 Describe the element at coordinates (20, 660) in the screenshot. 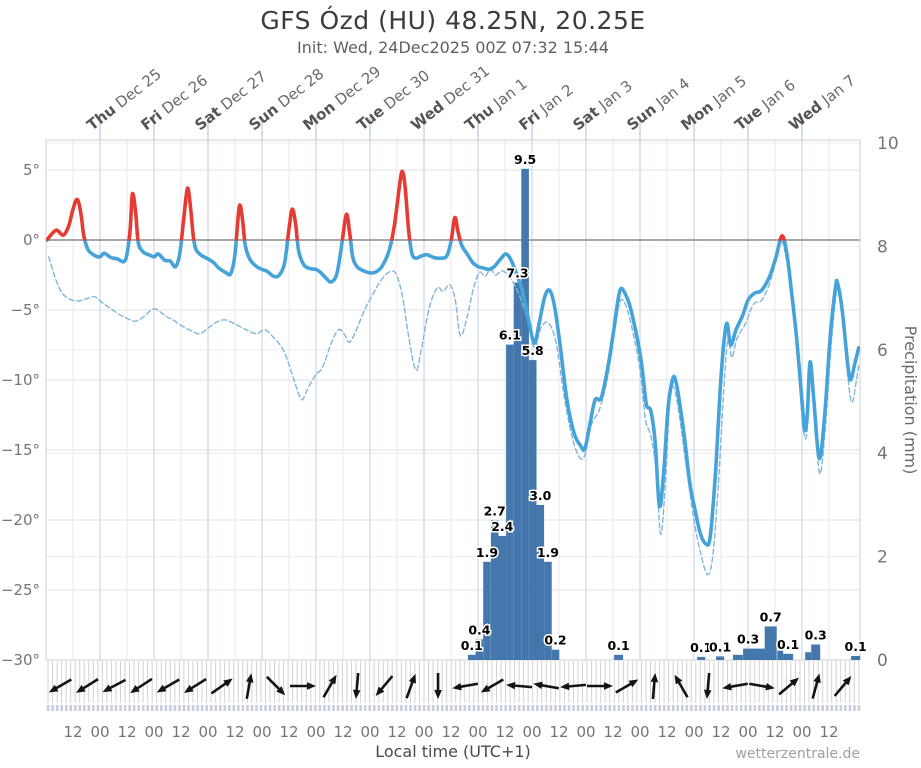

I see `temp-tick-label: −30°` at that location.